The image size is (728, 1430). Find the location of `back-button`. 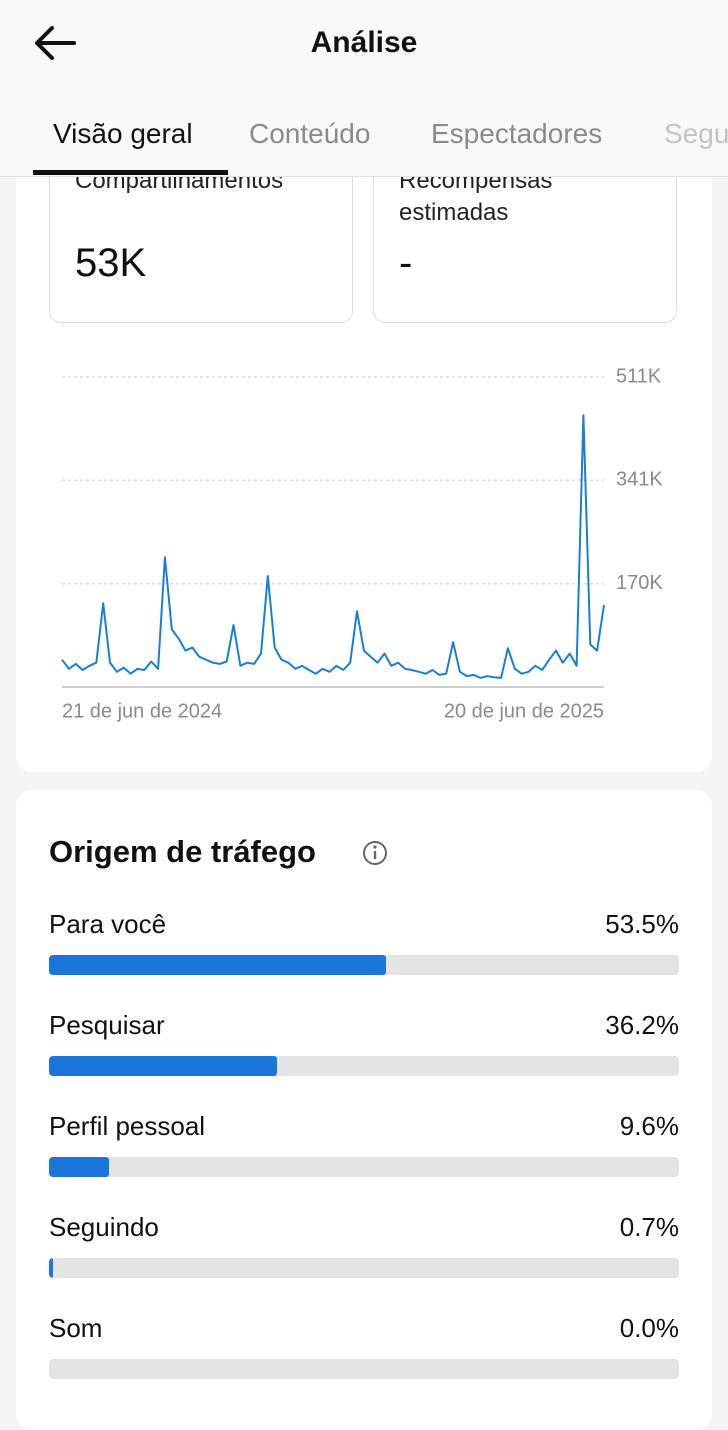

back-button is located at coordinates (56, 43).